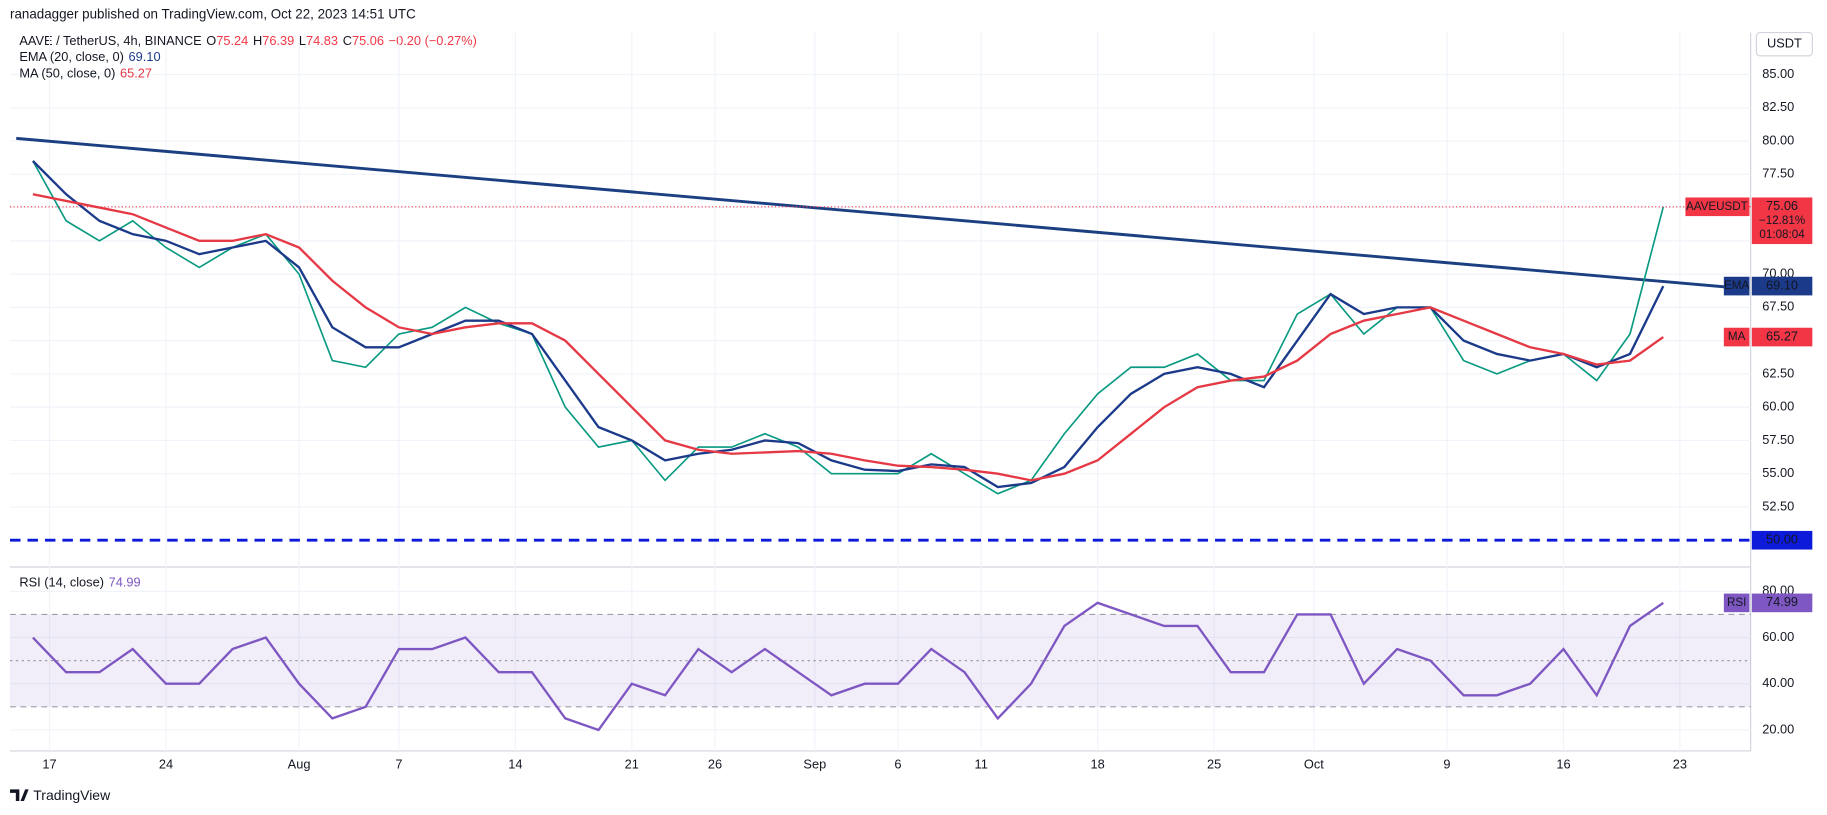 Image resolution: width=1827 pixels, height=815 pixels. Describe the element at coordinates (515, 763) in the screenshot. I see `x-tick-label: 14` at that location.